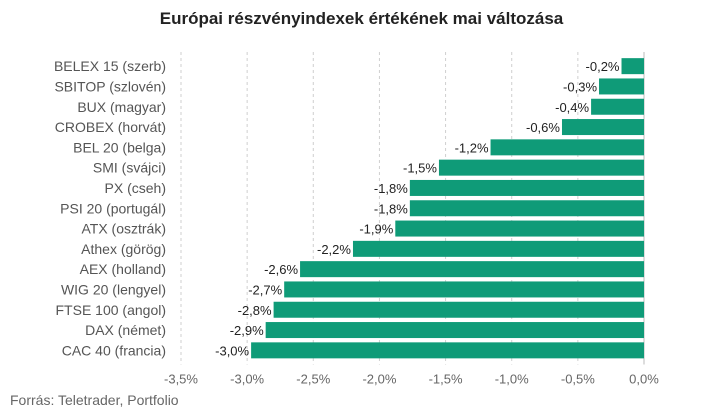 The image size is (723, 416). What do you see at coordinates (572, 107) in the screenshot?
I see `value-label: -0,4%` at bounding box center [572, 107].